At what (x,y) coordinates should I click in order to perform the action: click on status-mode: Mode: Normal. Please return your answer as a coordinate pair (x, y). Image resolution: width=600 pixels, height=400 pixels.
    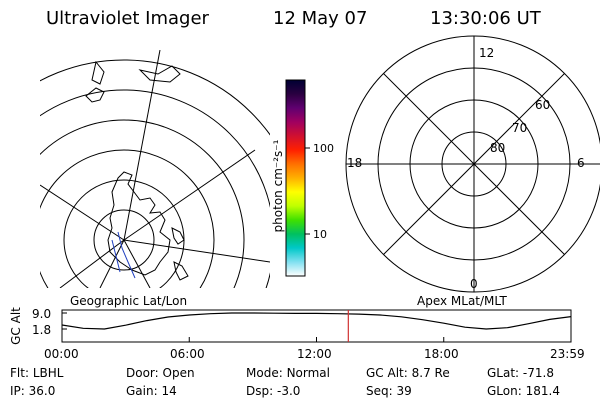
    Looking at the image, I should click on (288, 373).